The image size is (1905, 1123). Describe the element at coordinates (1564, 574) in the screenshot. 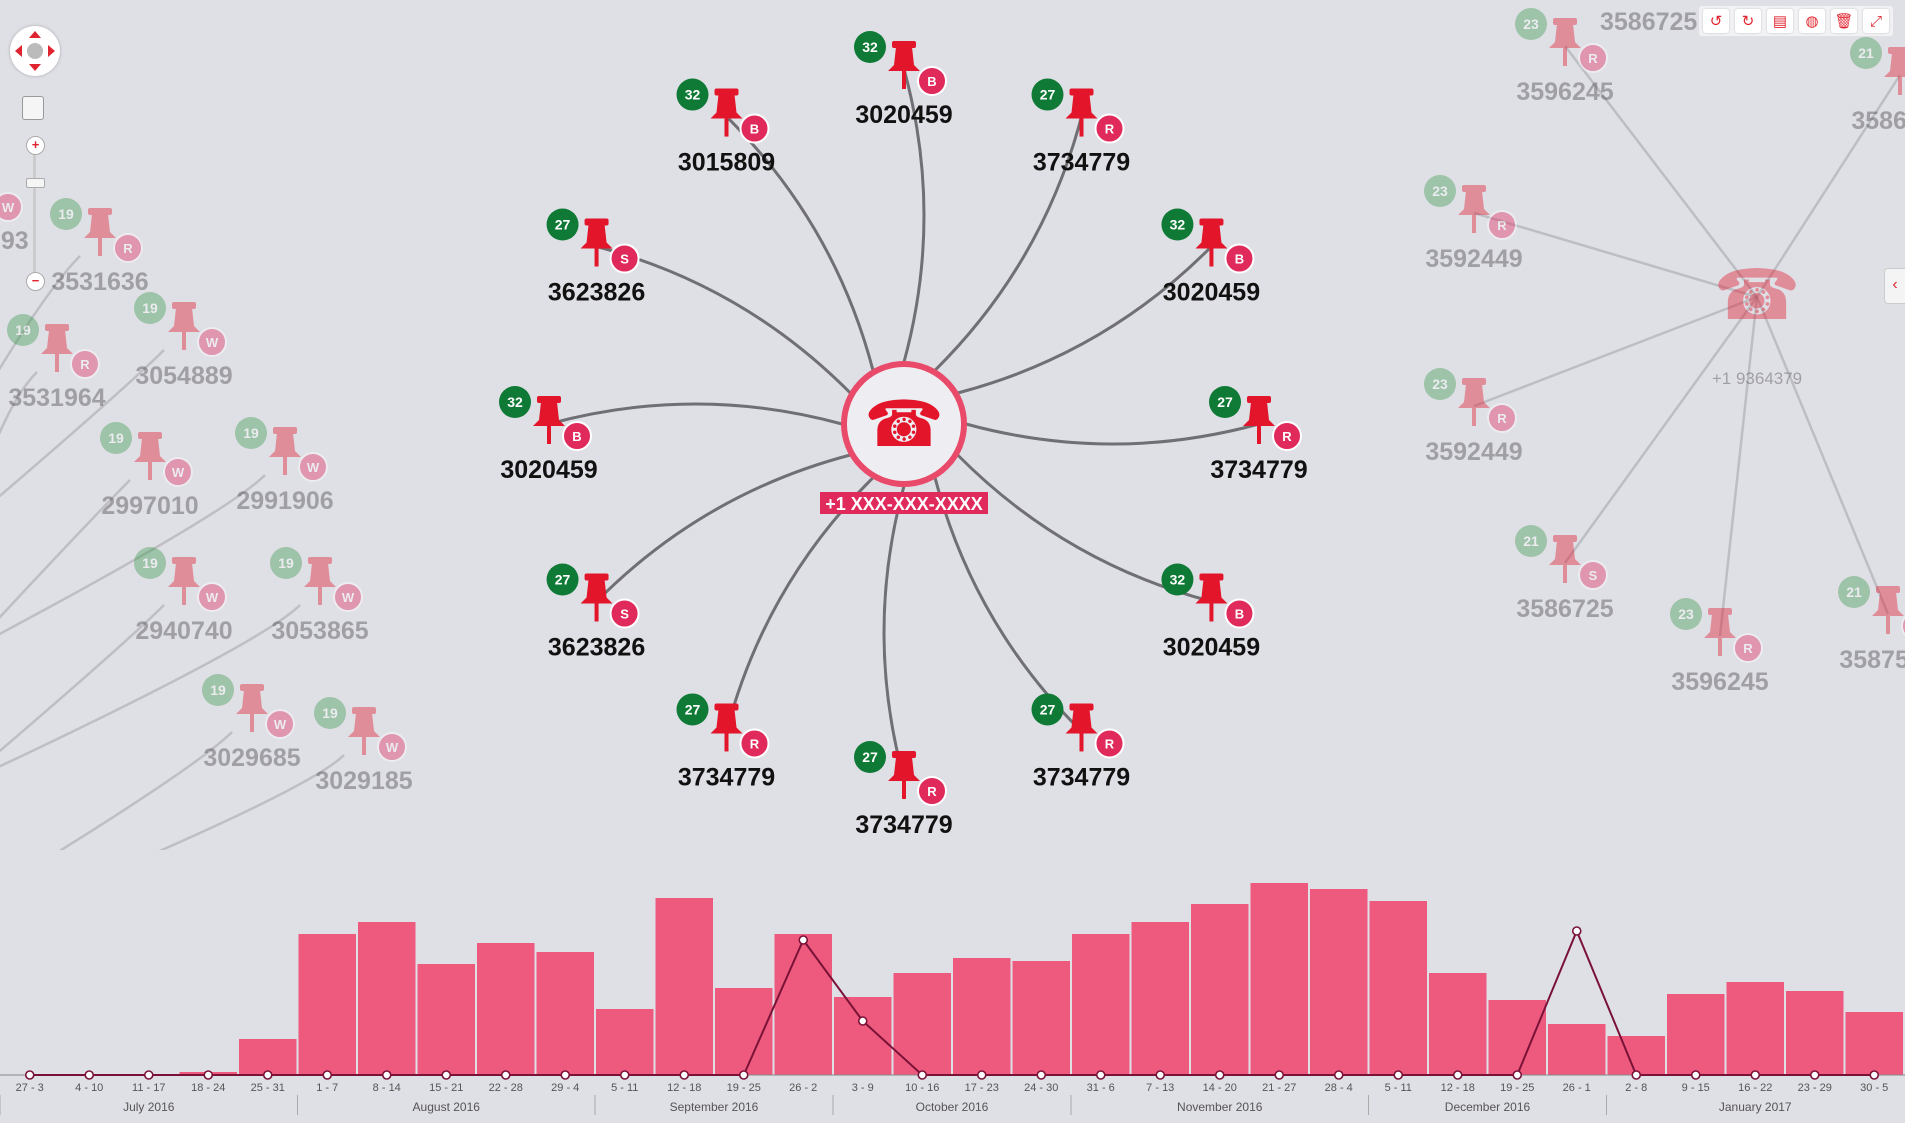

I see `graph-node: 21 S 3586725` at that location.